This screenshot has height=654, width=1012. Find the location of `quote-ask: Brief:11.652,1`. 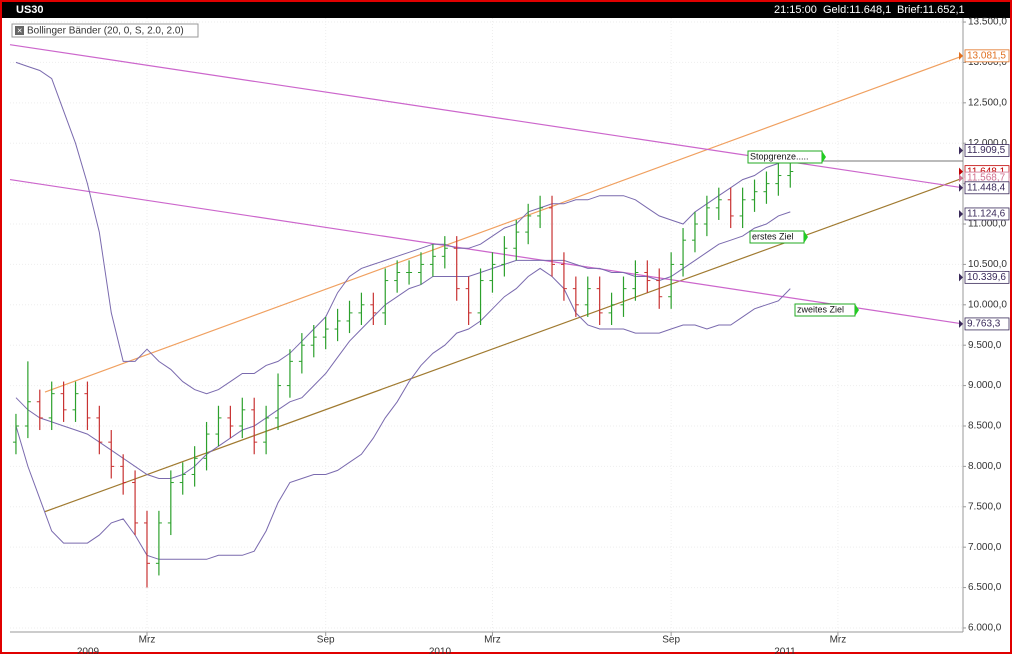

quote-ask: Brief:11.652,1 is located at coordinates (931, 10).